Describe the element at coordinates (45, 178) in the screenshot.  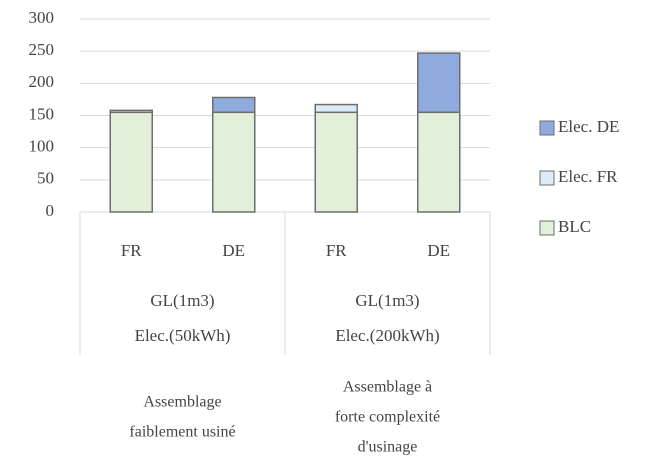
I see `y-tick-label: 50` at that location.